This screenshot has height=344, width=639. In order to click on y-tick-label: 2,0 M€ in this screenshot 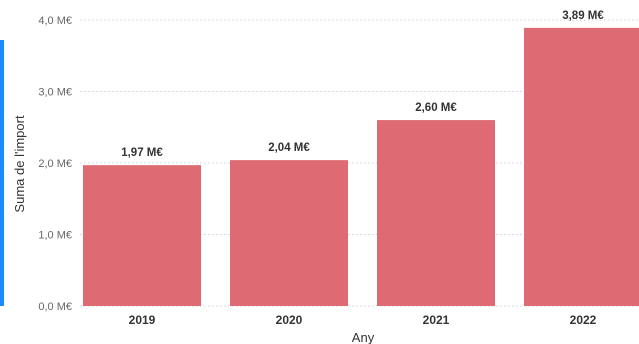, I will do `click(55, 164)`.